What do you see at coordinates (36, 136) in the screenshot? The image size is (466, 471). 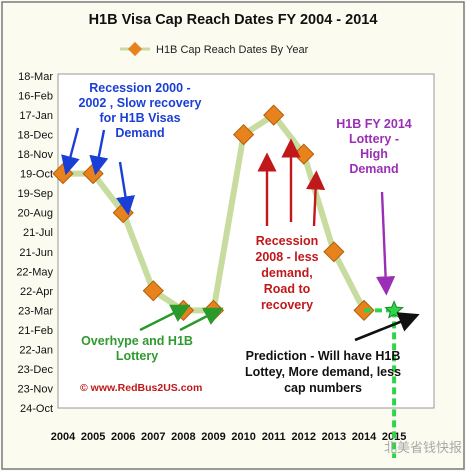 I see `y-tick-label: 18-Dec` at bounding box center [36, 136].